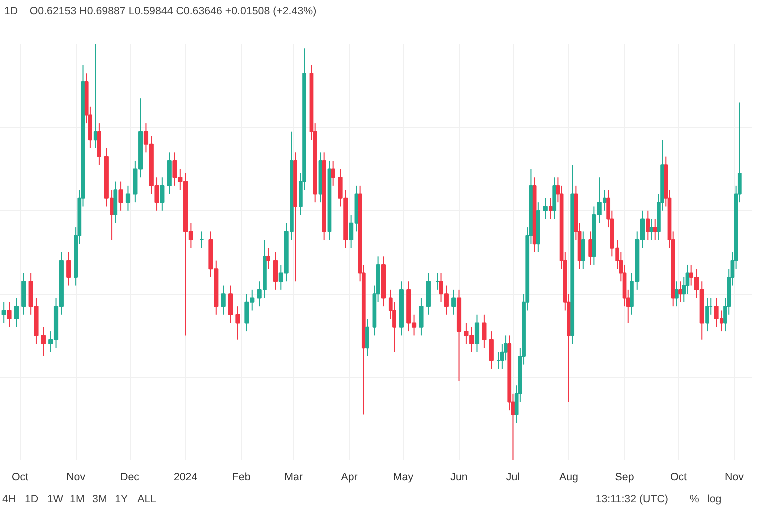 Image resolution: width=768 pixels, height=512 pixels. I want to click on text: 1Y, so click(121, 500).